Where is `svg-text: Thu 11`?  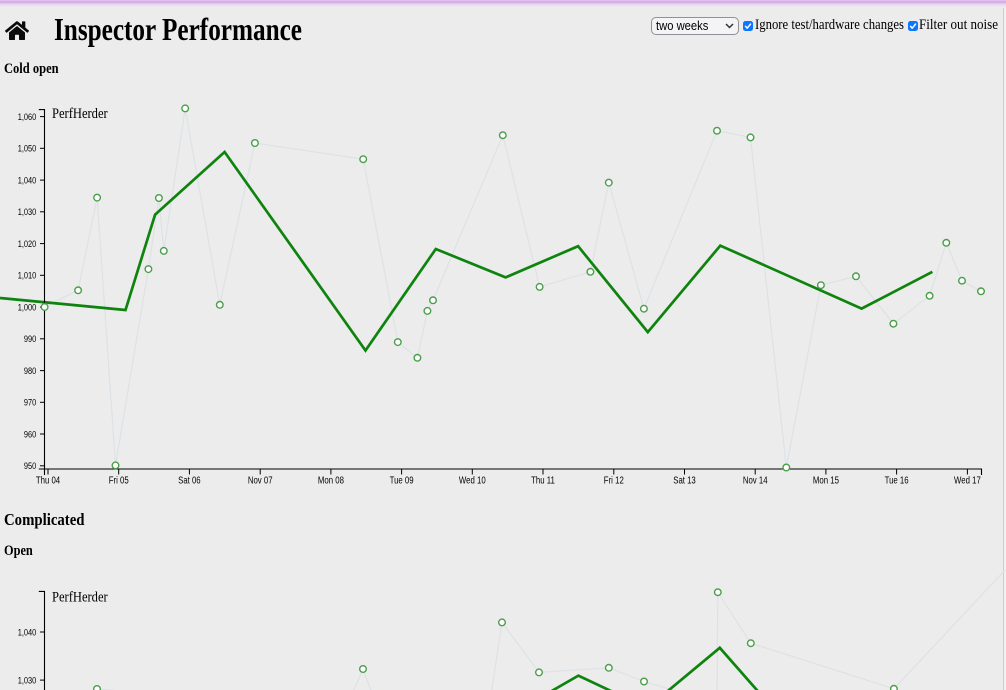
svg-text: Thu 11 is located at coordinates (543, 481).